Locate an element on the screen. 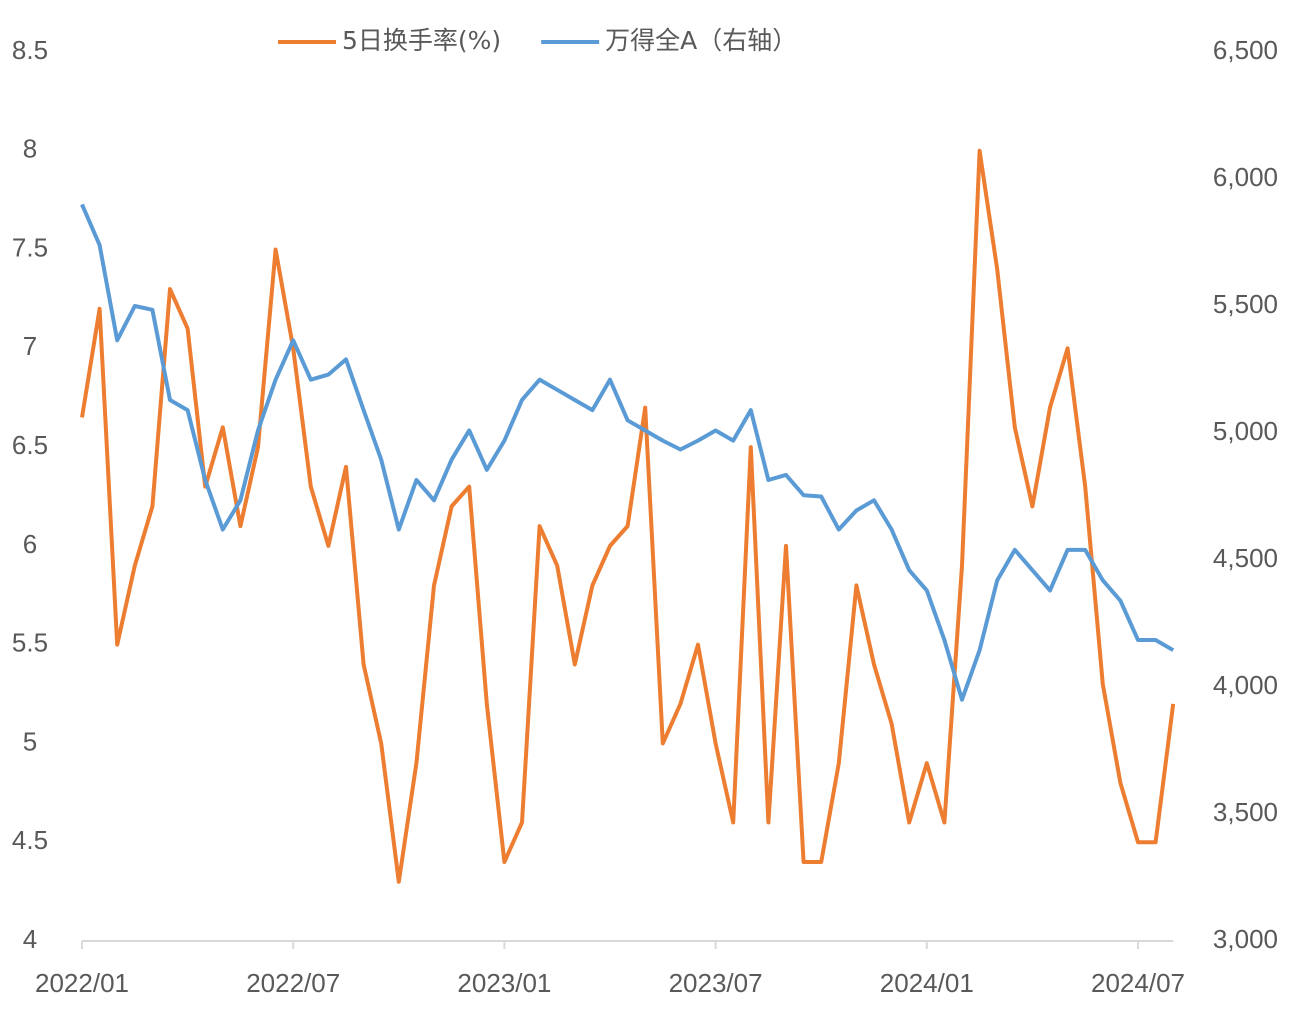 The height and width of the screenshot is (1011, 1299). y2-tick-label: 4,000 is located at coordinates (1245, 685).